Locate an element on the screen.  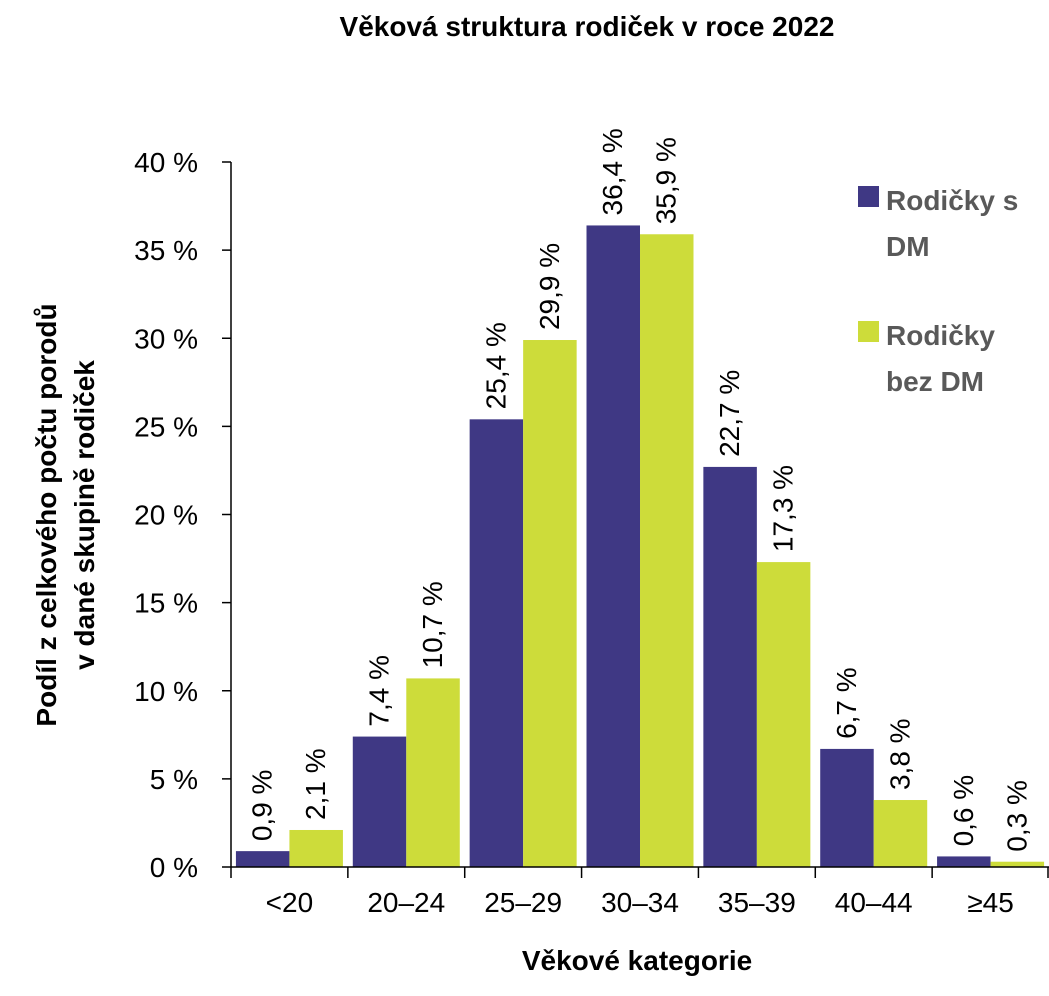
y-tick-label-4: 20 % is located at coordinates (166, 515).